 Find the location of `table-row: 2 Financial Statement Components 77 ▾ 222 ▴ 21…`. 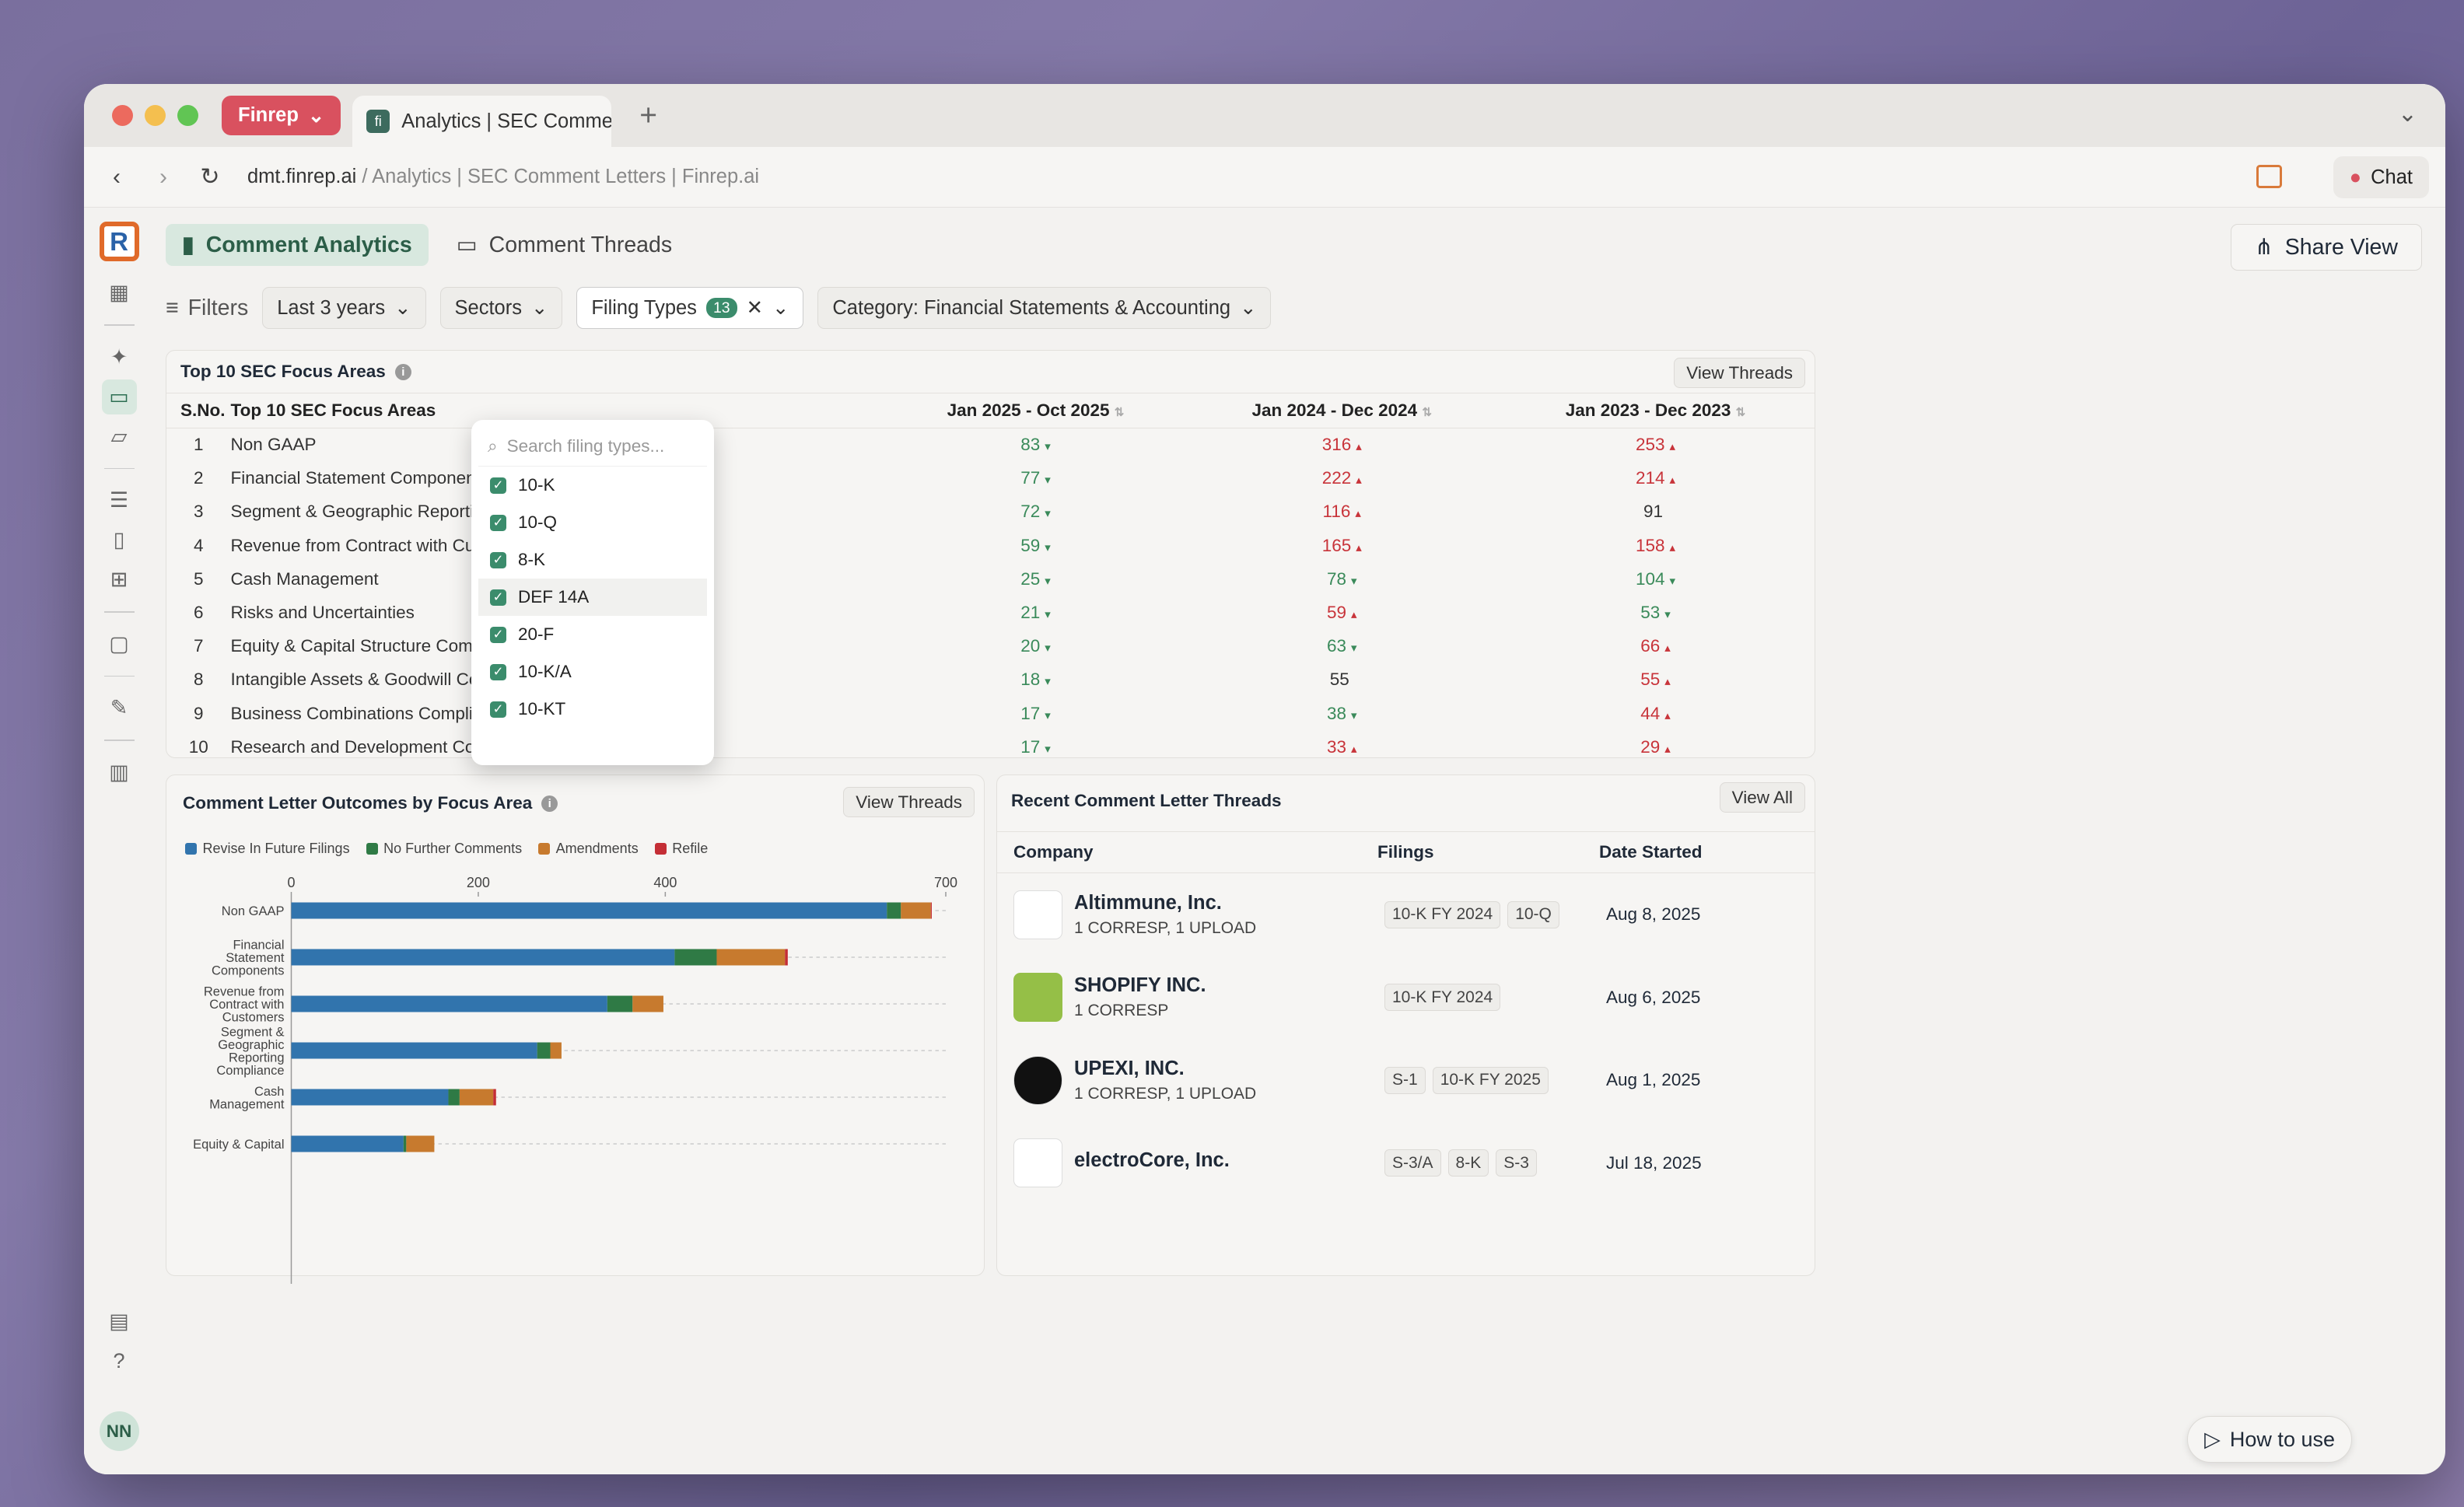

table-row: 2 Financial Statement Components 77 ▾ 222 ▴ 21… is located at coordinates (990, 478).